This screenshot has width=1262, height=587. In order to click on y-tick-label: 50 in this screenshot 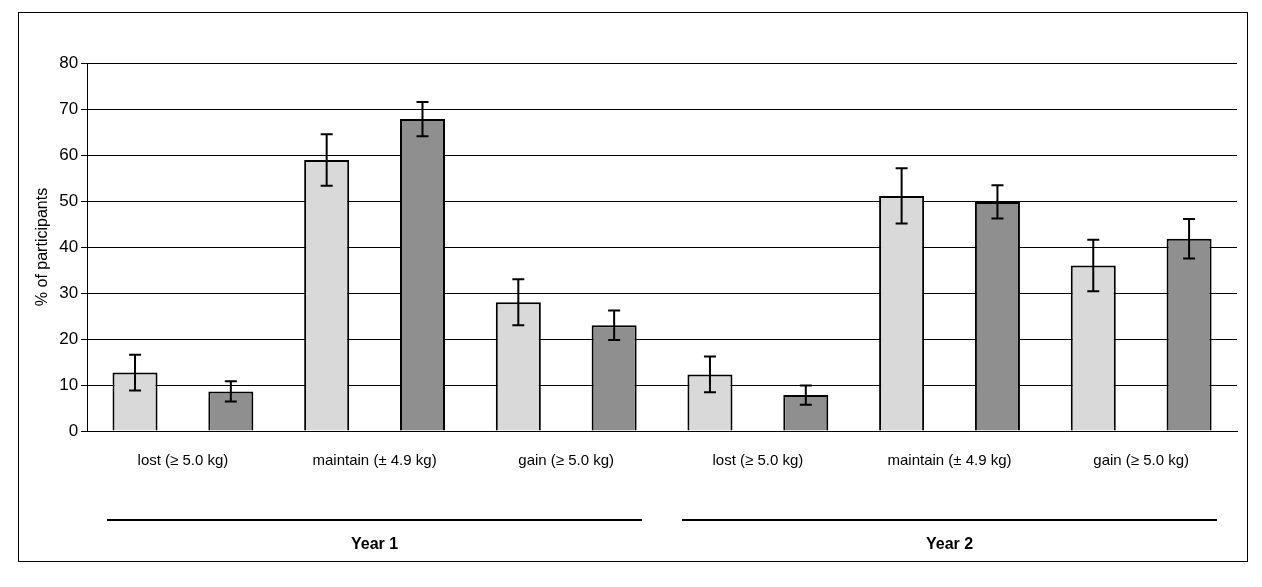, I will do `click(69, 200)`.